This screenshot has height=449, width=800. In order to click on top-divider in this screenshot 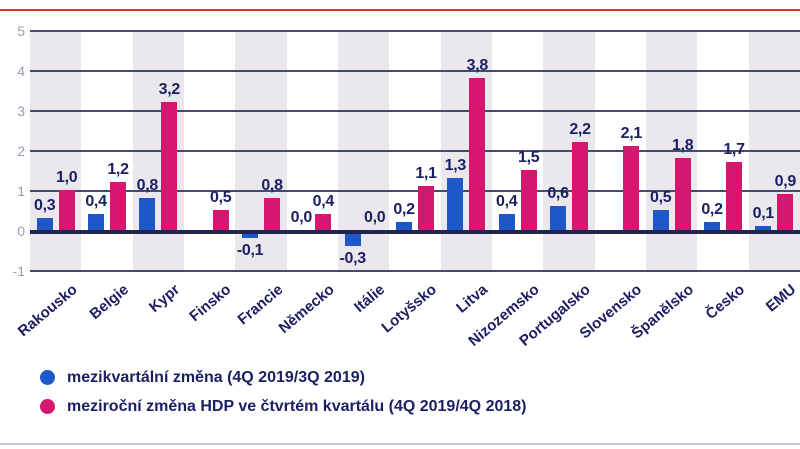, I will do `click(400, 10)`.